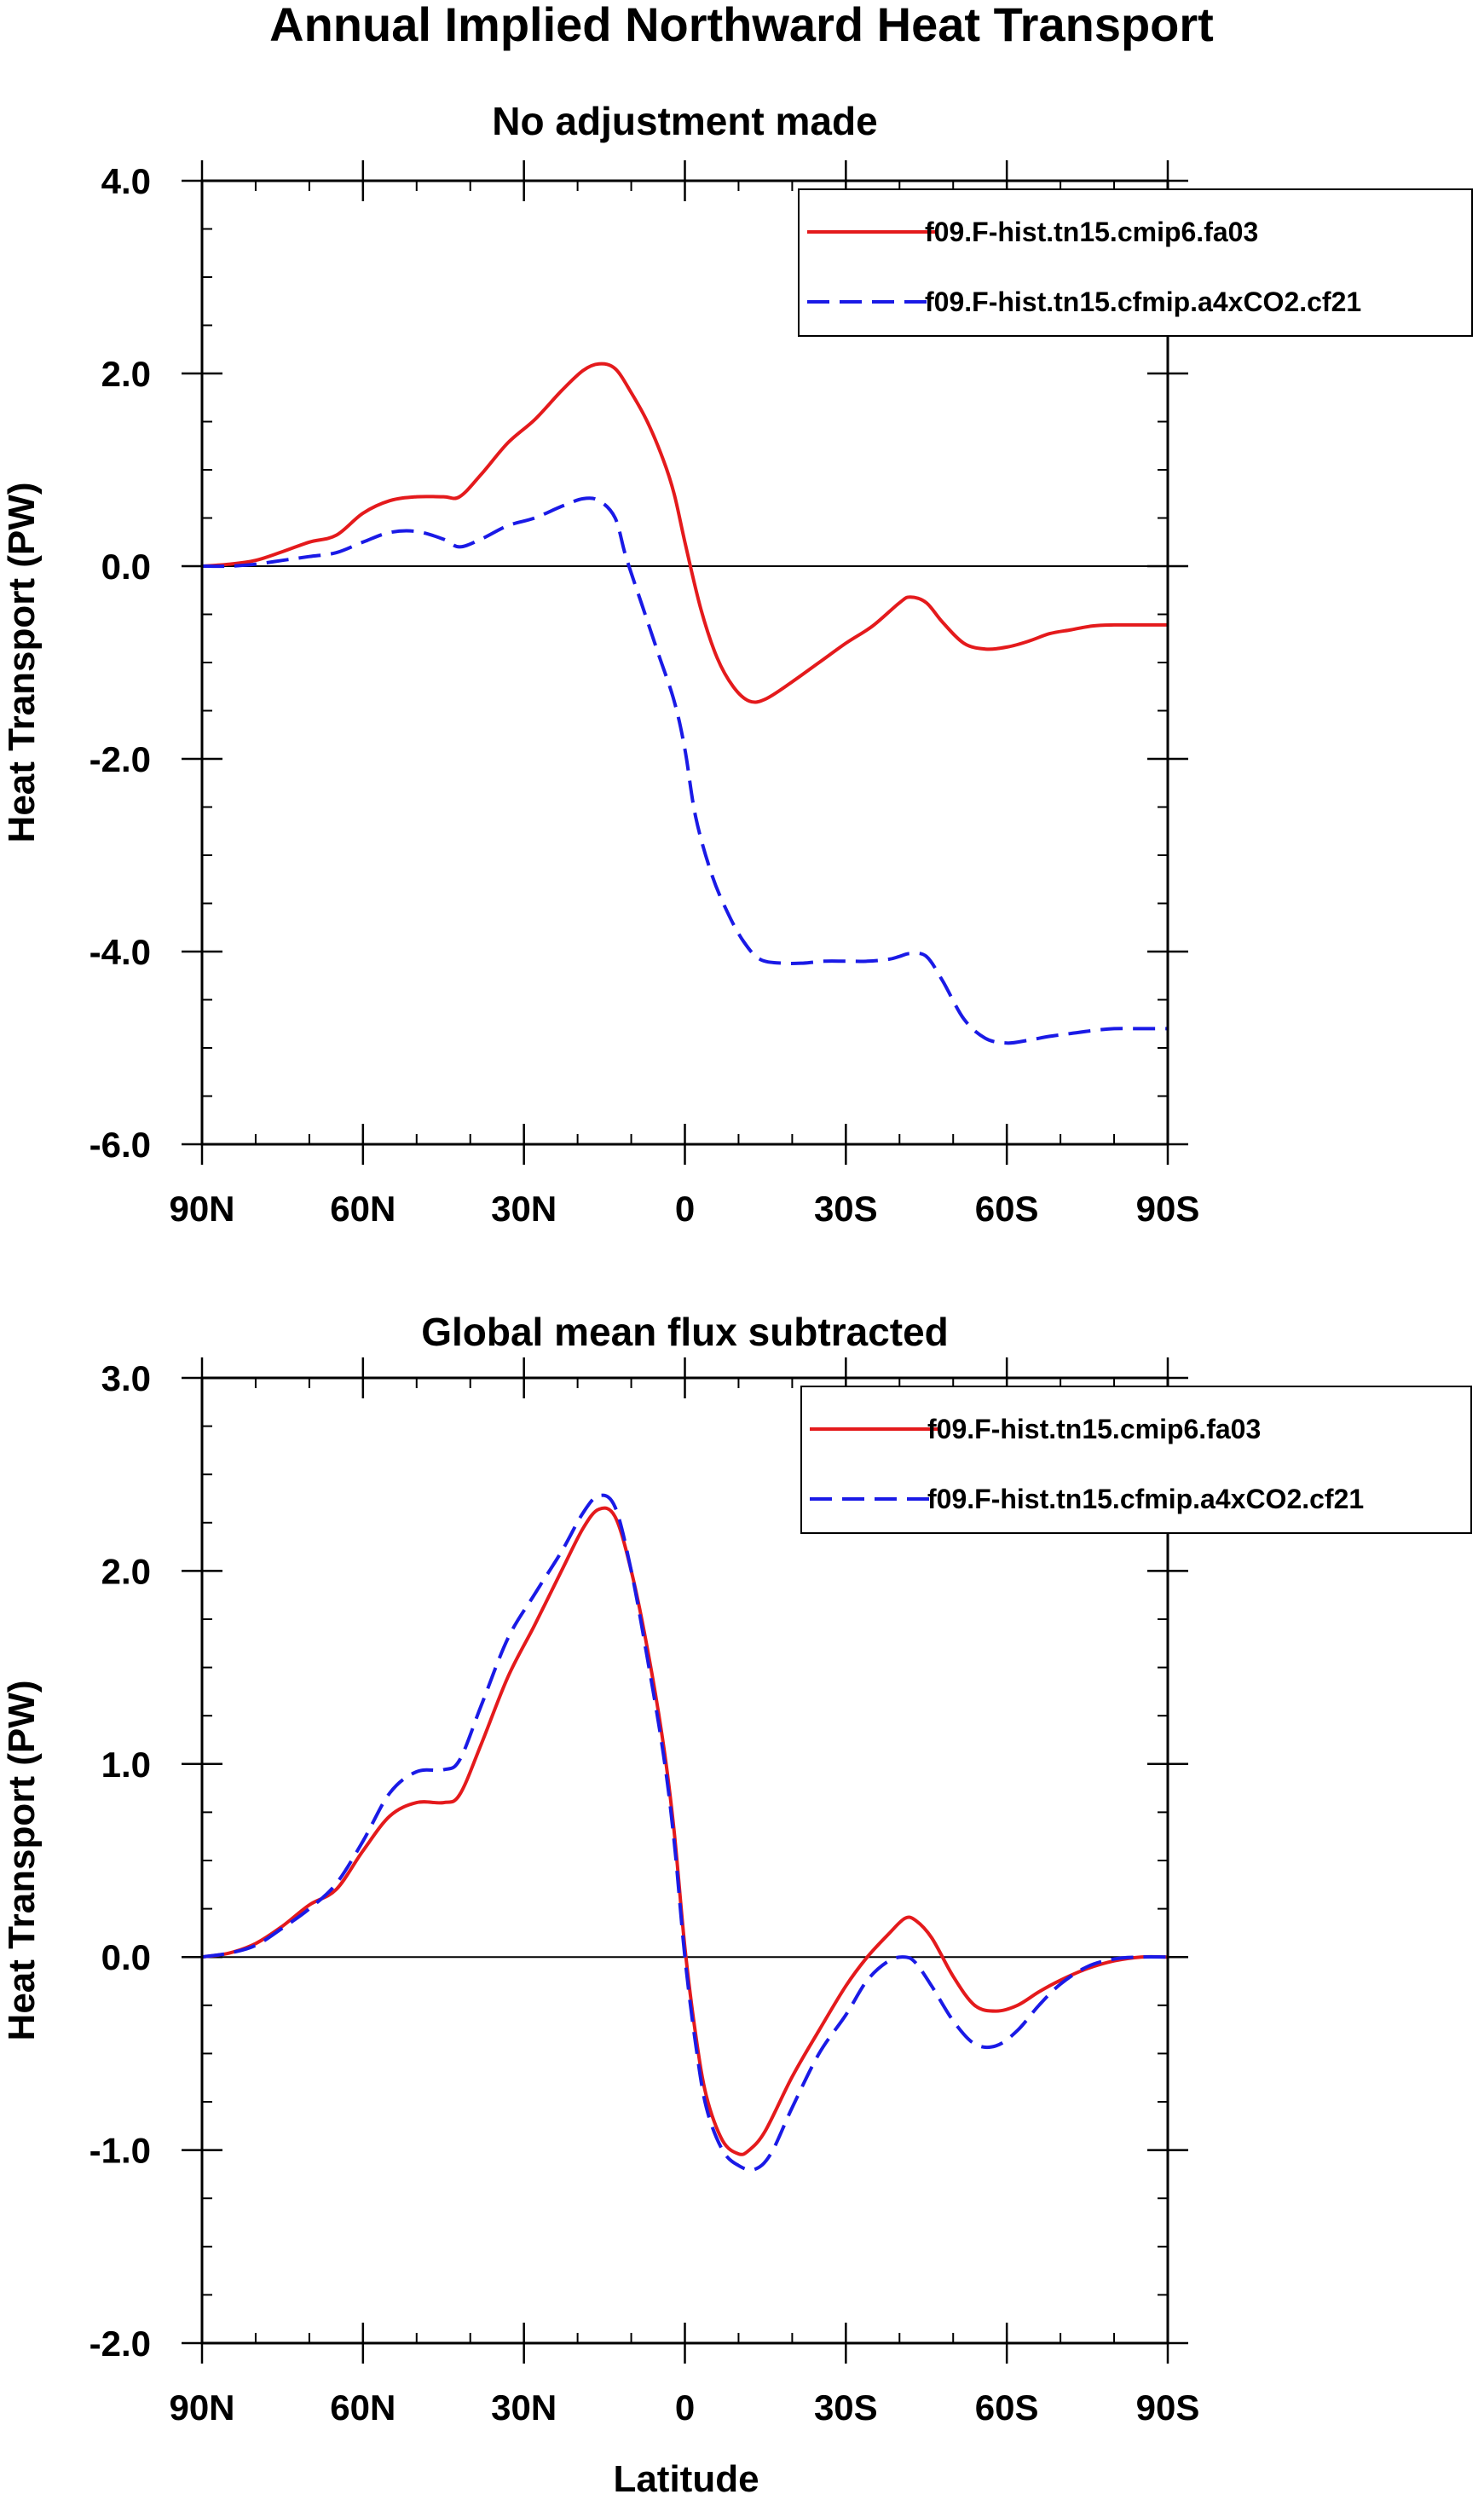 The image size is (1484, 2500). I want to click on series-line-cmip6-fa03, so click(684, 533).